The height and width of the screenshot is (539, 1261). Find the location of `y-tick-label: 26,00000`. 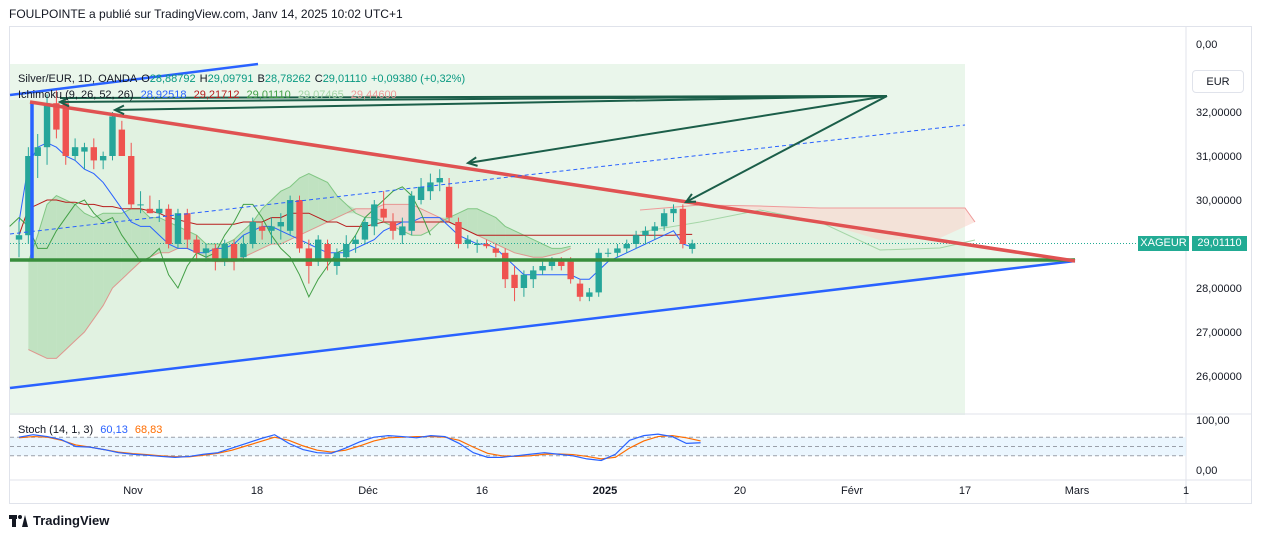

y-tick-label: 26,00000 is located at coordinates (1219, 377).